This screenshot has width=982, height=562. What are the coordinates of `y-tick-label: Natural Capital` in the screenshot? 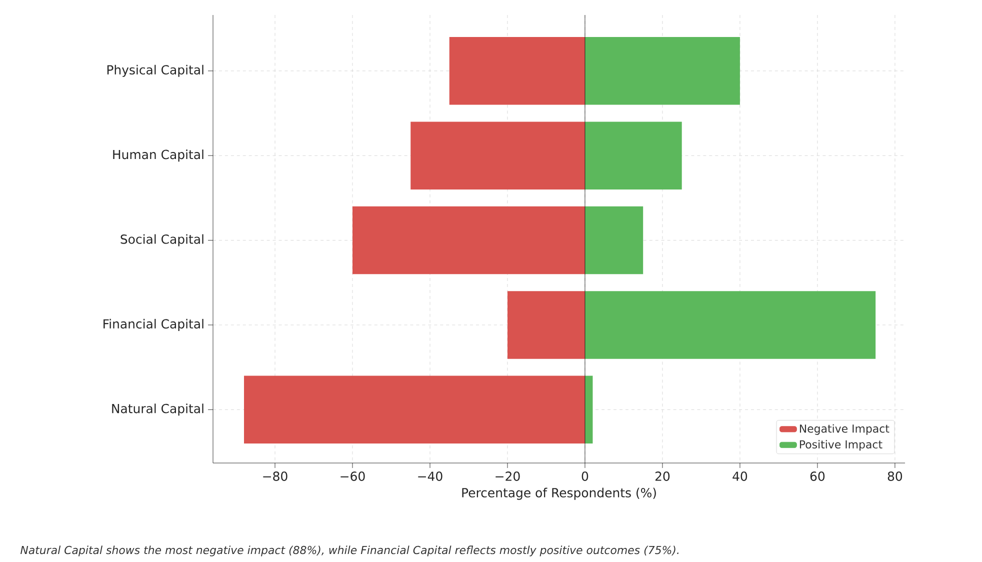 It's located at (158, 410).